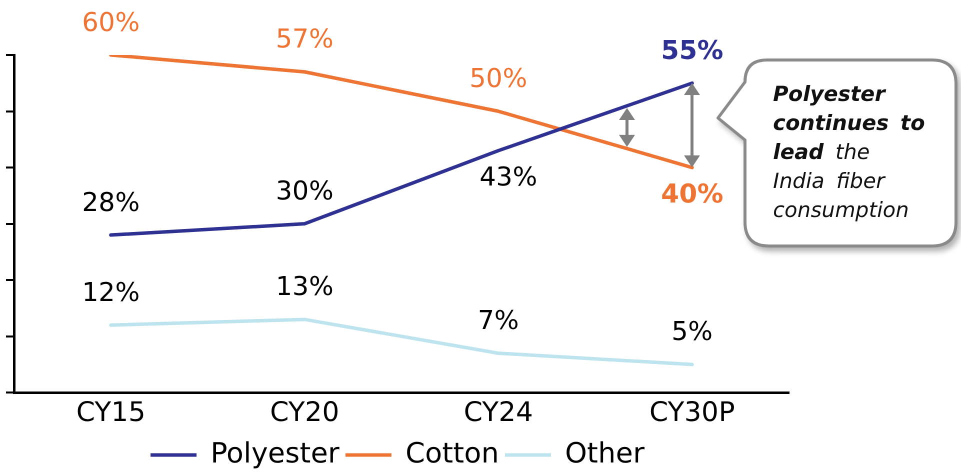 The image size is (961, 474). What do you see at coordinates (275, 453) in the screenshot?
I see `legend-label: Polyester` at bounding box center [275, 453].